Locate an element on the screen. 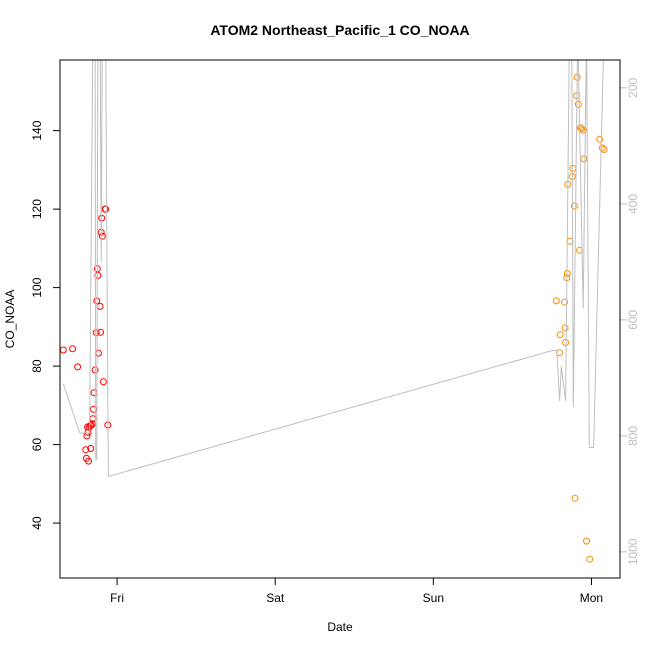 This screenshot has width=650, height=650. y2-tick-label-0: 200 is located at coordinates (633, 87).